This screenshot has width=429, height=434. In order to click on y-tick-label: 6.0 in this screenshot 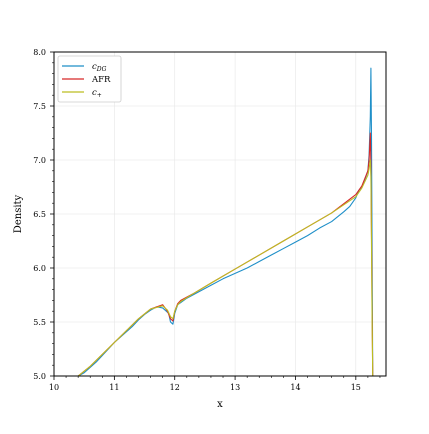, I will do `click(39, 268)`.